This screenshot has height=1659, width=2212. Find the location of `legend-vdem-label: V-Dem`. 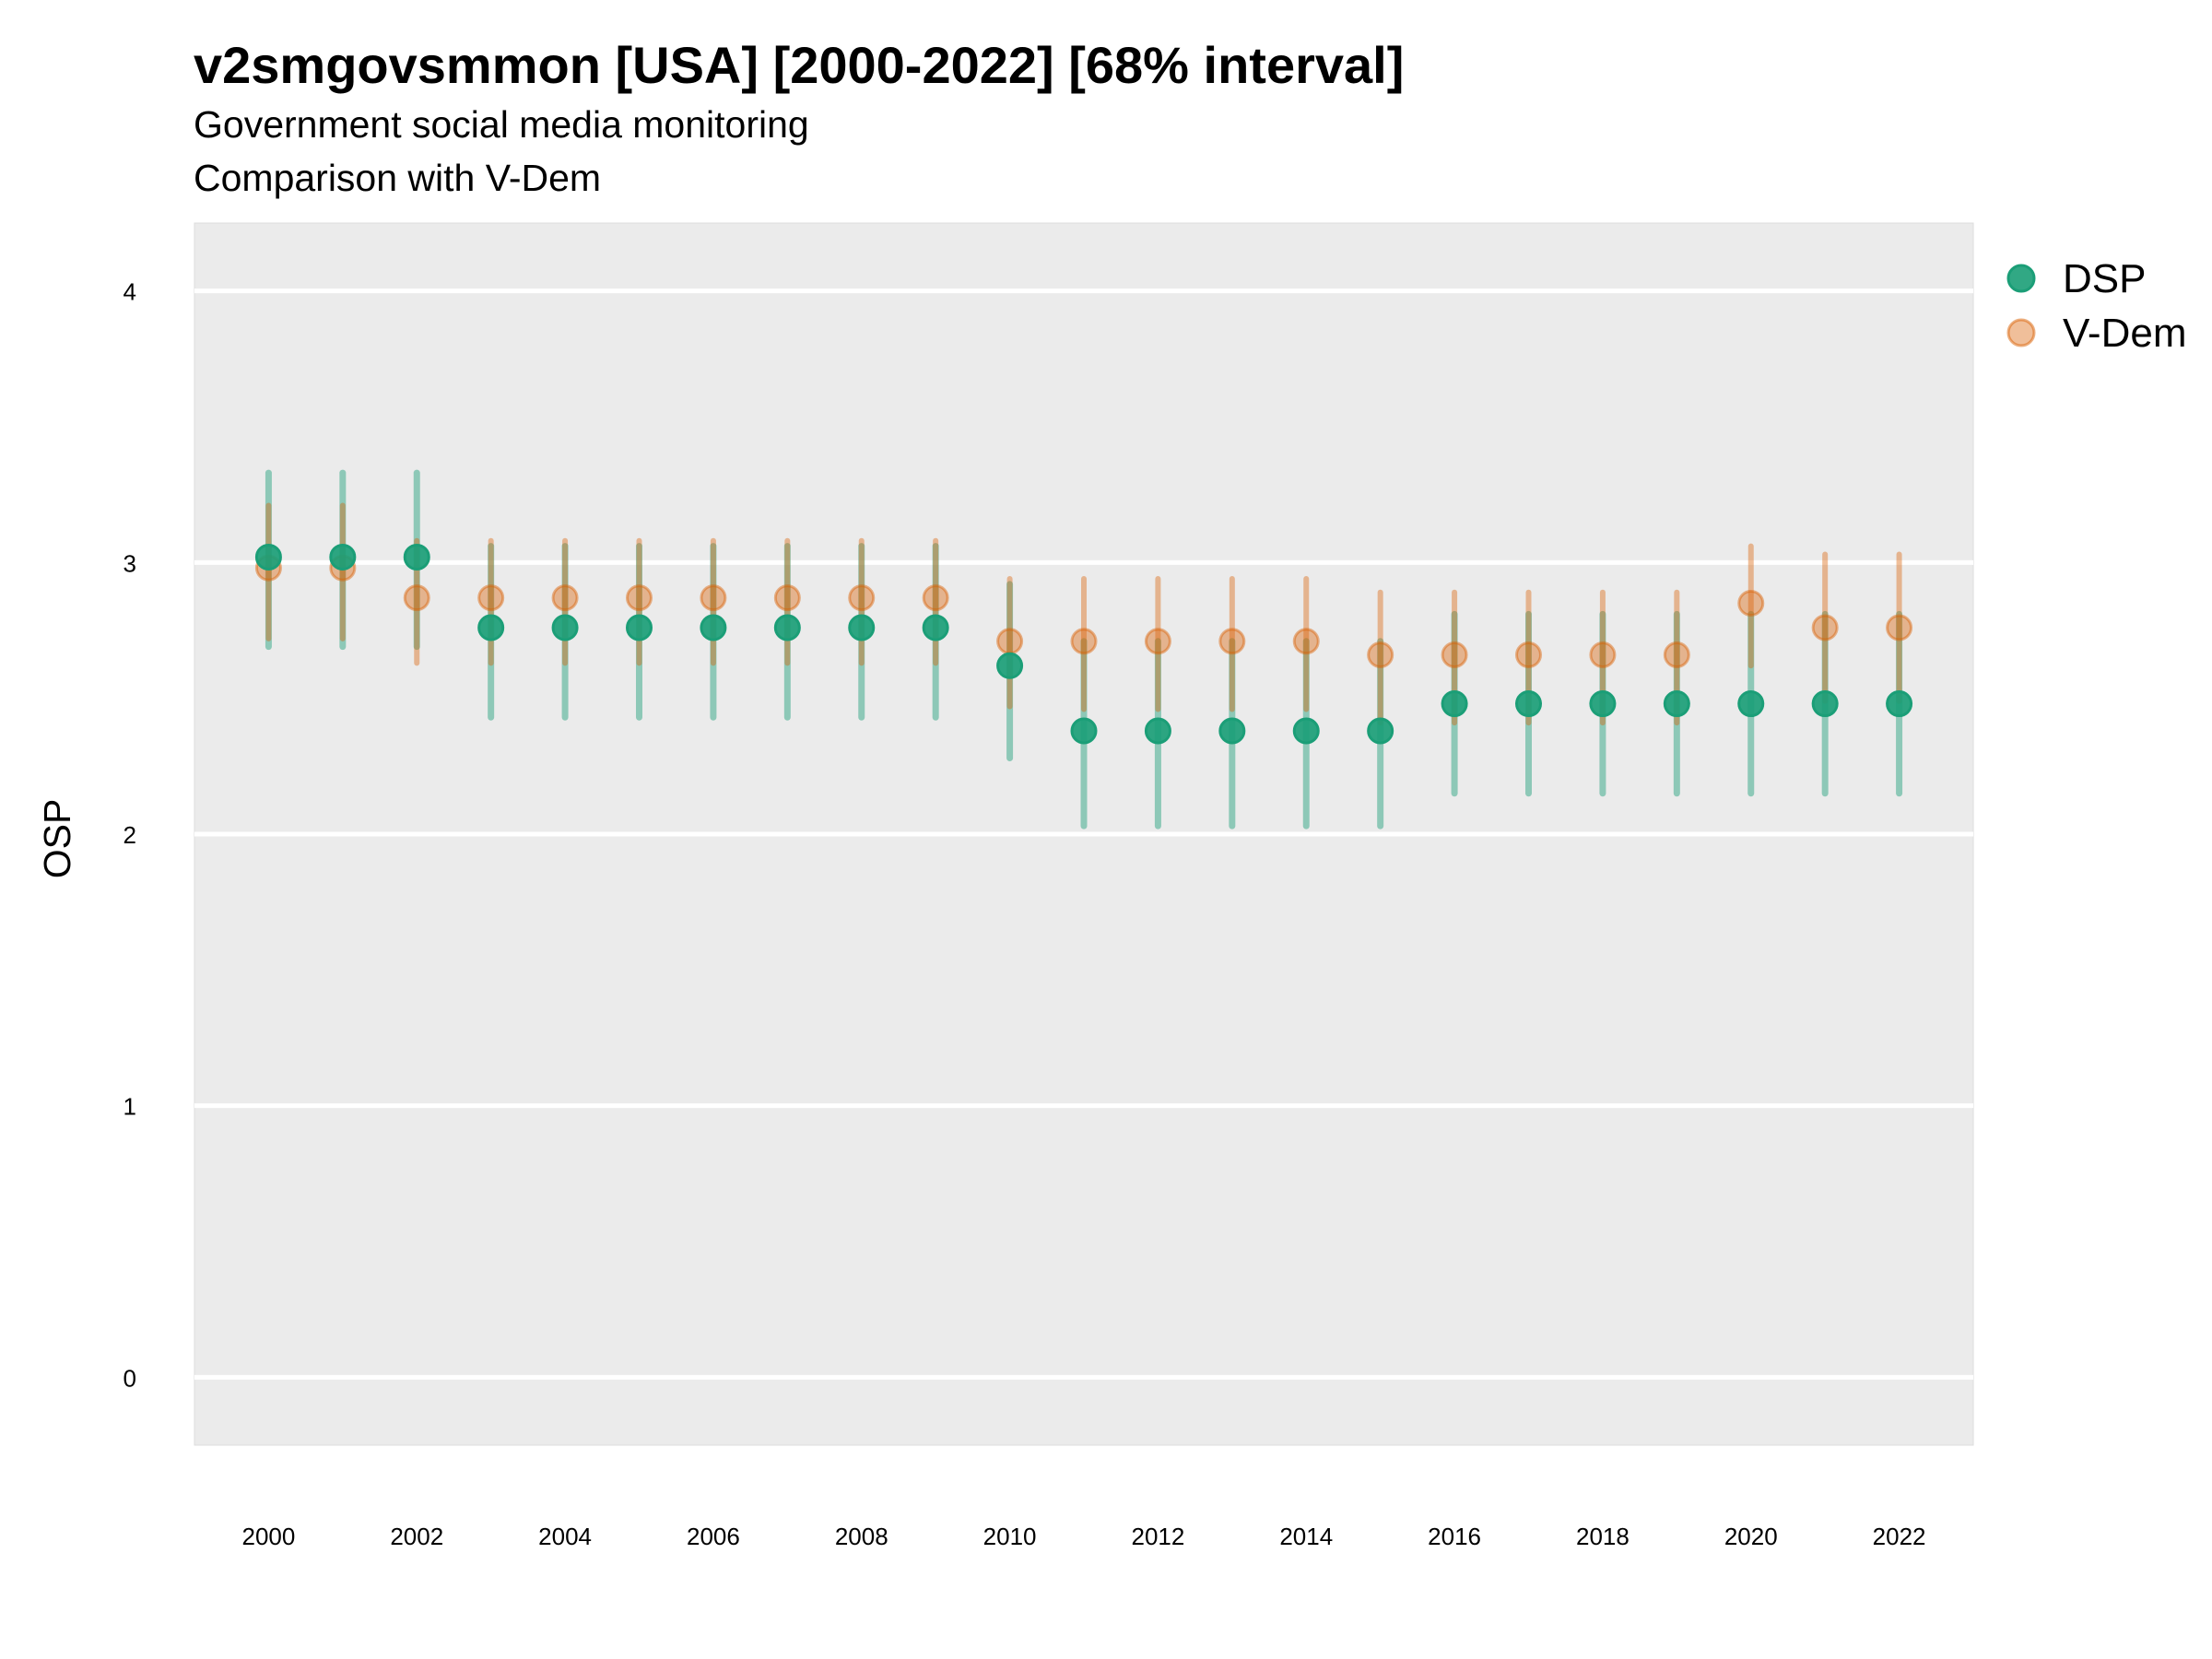

legend-vdem-label: V-Dem is located at coordinates (2124, 333).